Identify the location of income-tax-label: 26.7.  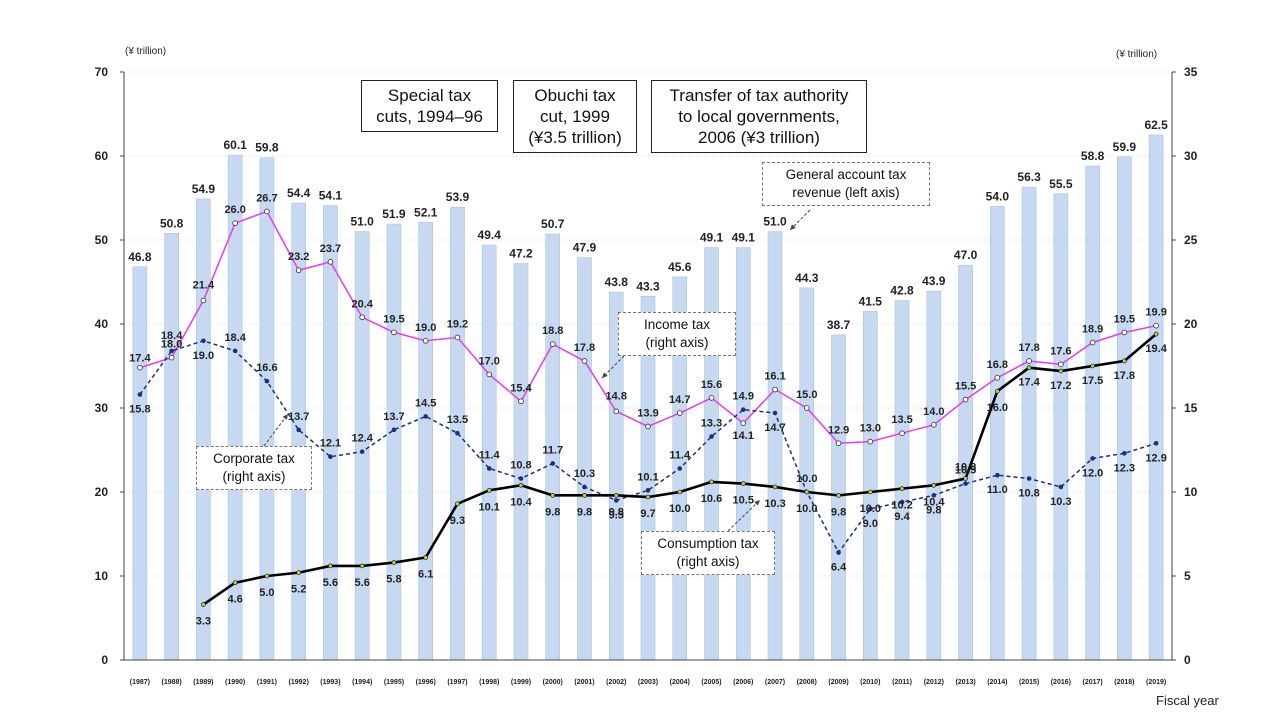
(266, 198).